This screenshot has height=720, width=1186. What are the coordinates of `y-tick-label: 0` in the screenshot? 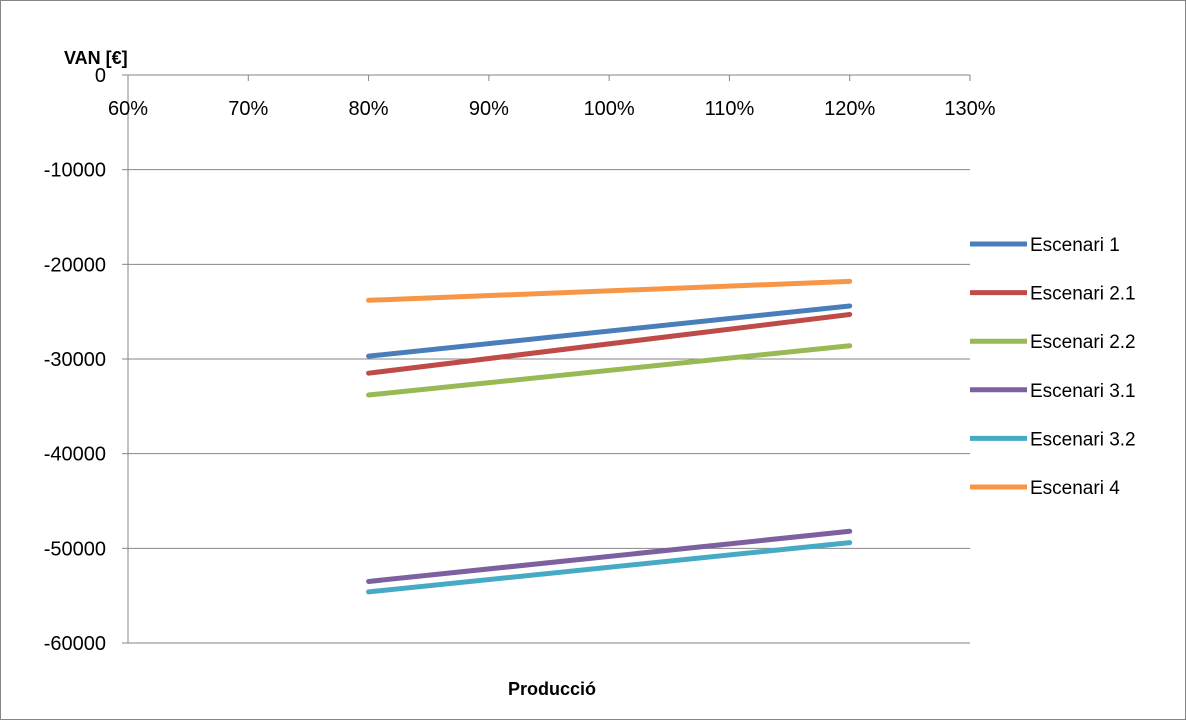 It's located at (100, 76).